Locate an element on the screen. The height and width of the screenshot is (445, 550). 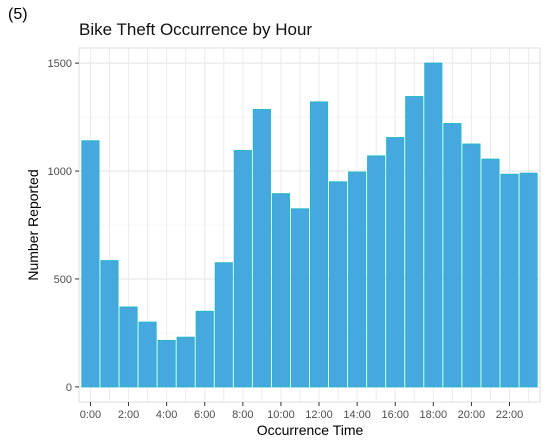
bar-19:00 is located at coordinates (452, 255).